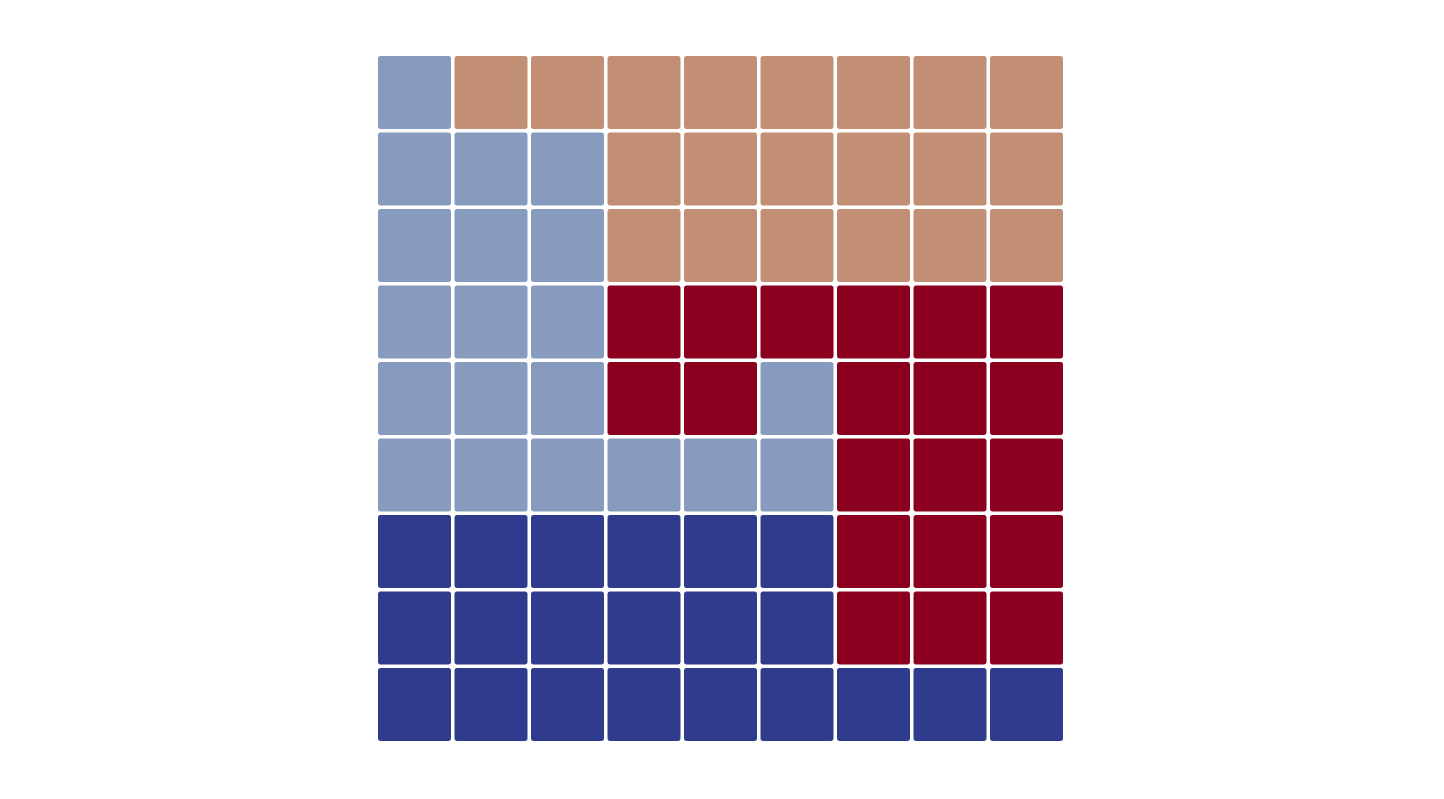  What do you see at coordinates (950, 628) in the screenshot?
I see `waffle-cell-r7-c7-C` at bounding box center [950, 628].